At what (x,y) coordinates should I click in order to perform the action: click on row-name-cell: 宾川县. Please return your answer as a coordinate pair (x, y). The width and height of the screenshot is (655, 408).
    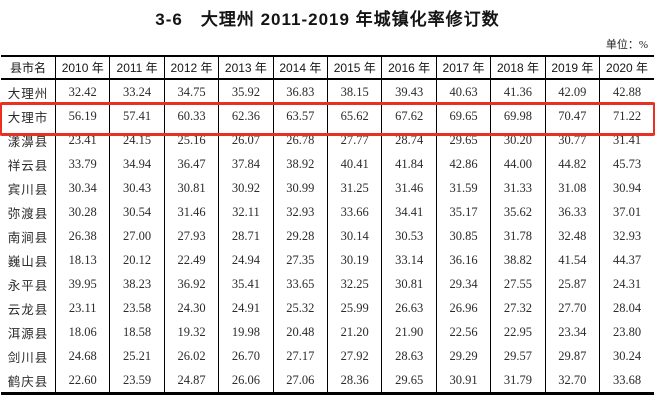
    Looking at the image, I should click on (28, 188).